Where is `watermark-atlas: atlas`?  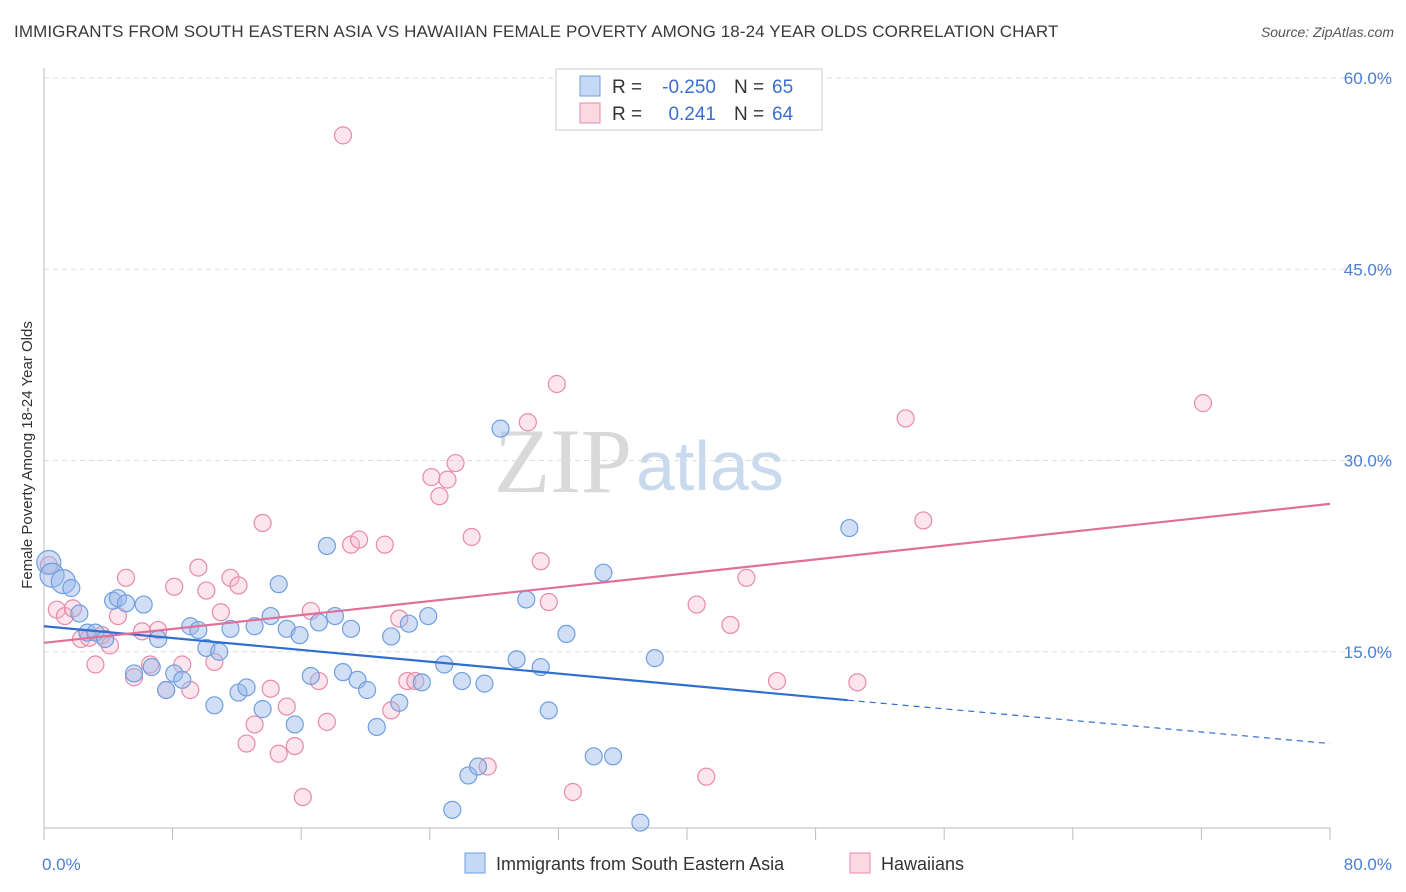
watermark-atlas: atlas is located at coordinates (710, 466).